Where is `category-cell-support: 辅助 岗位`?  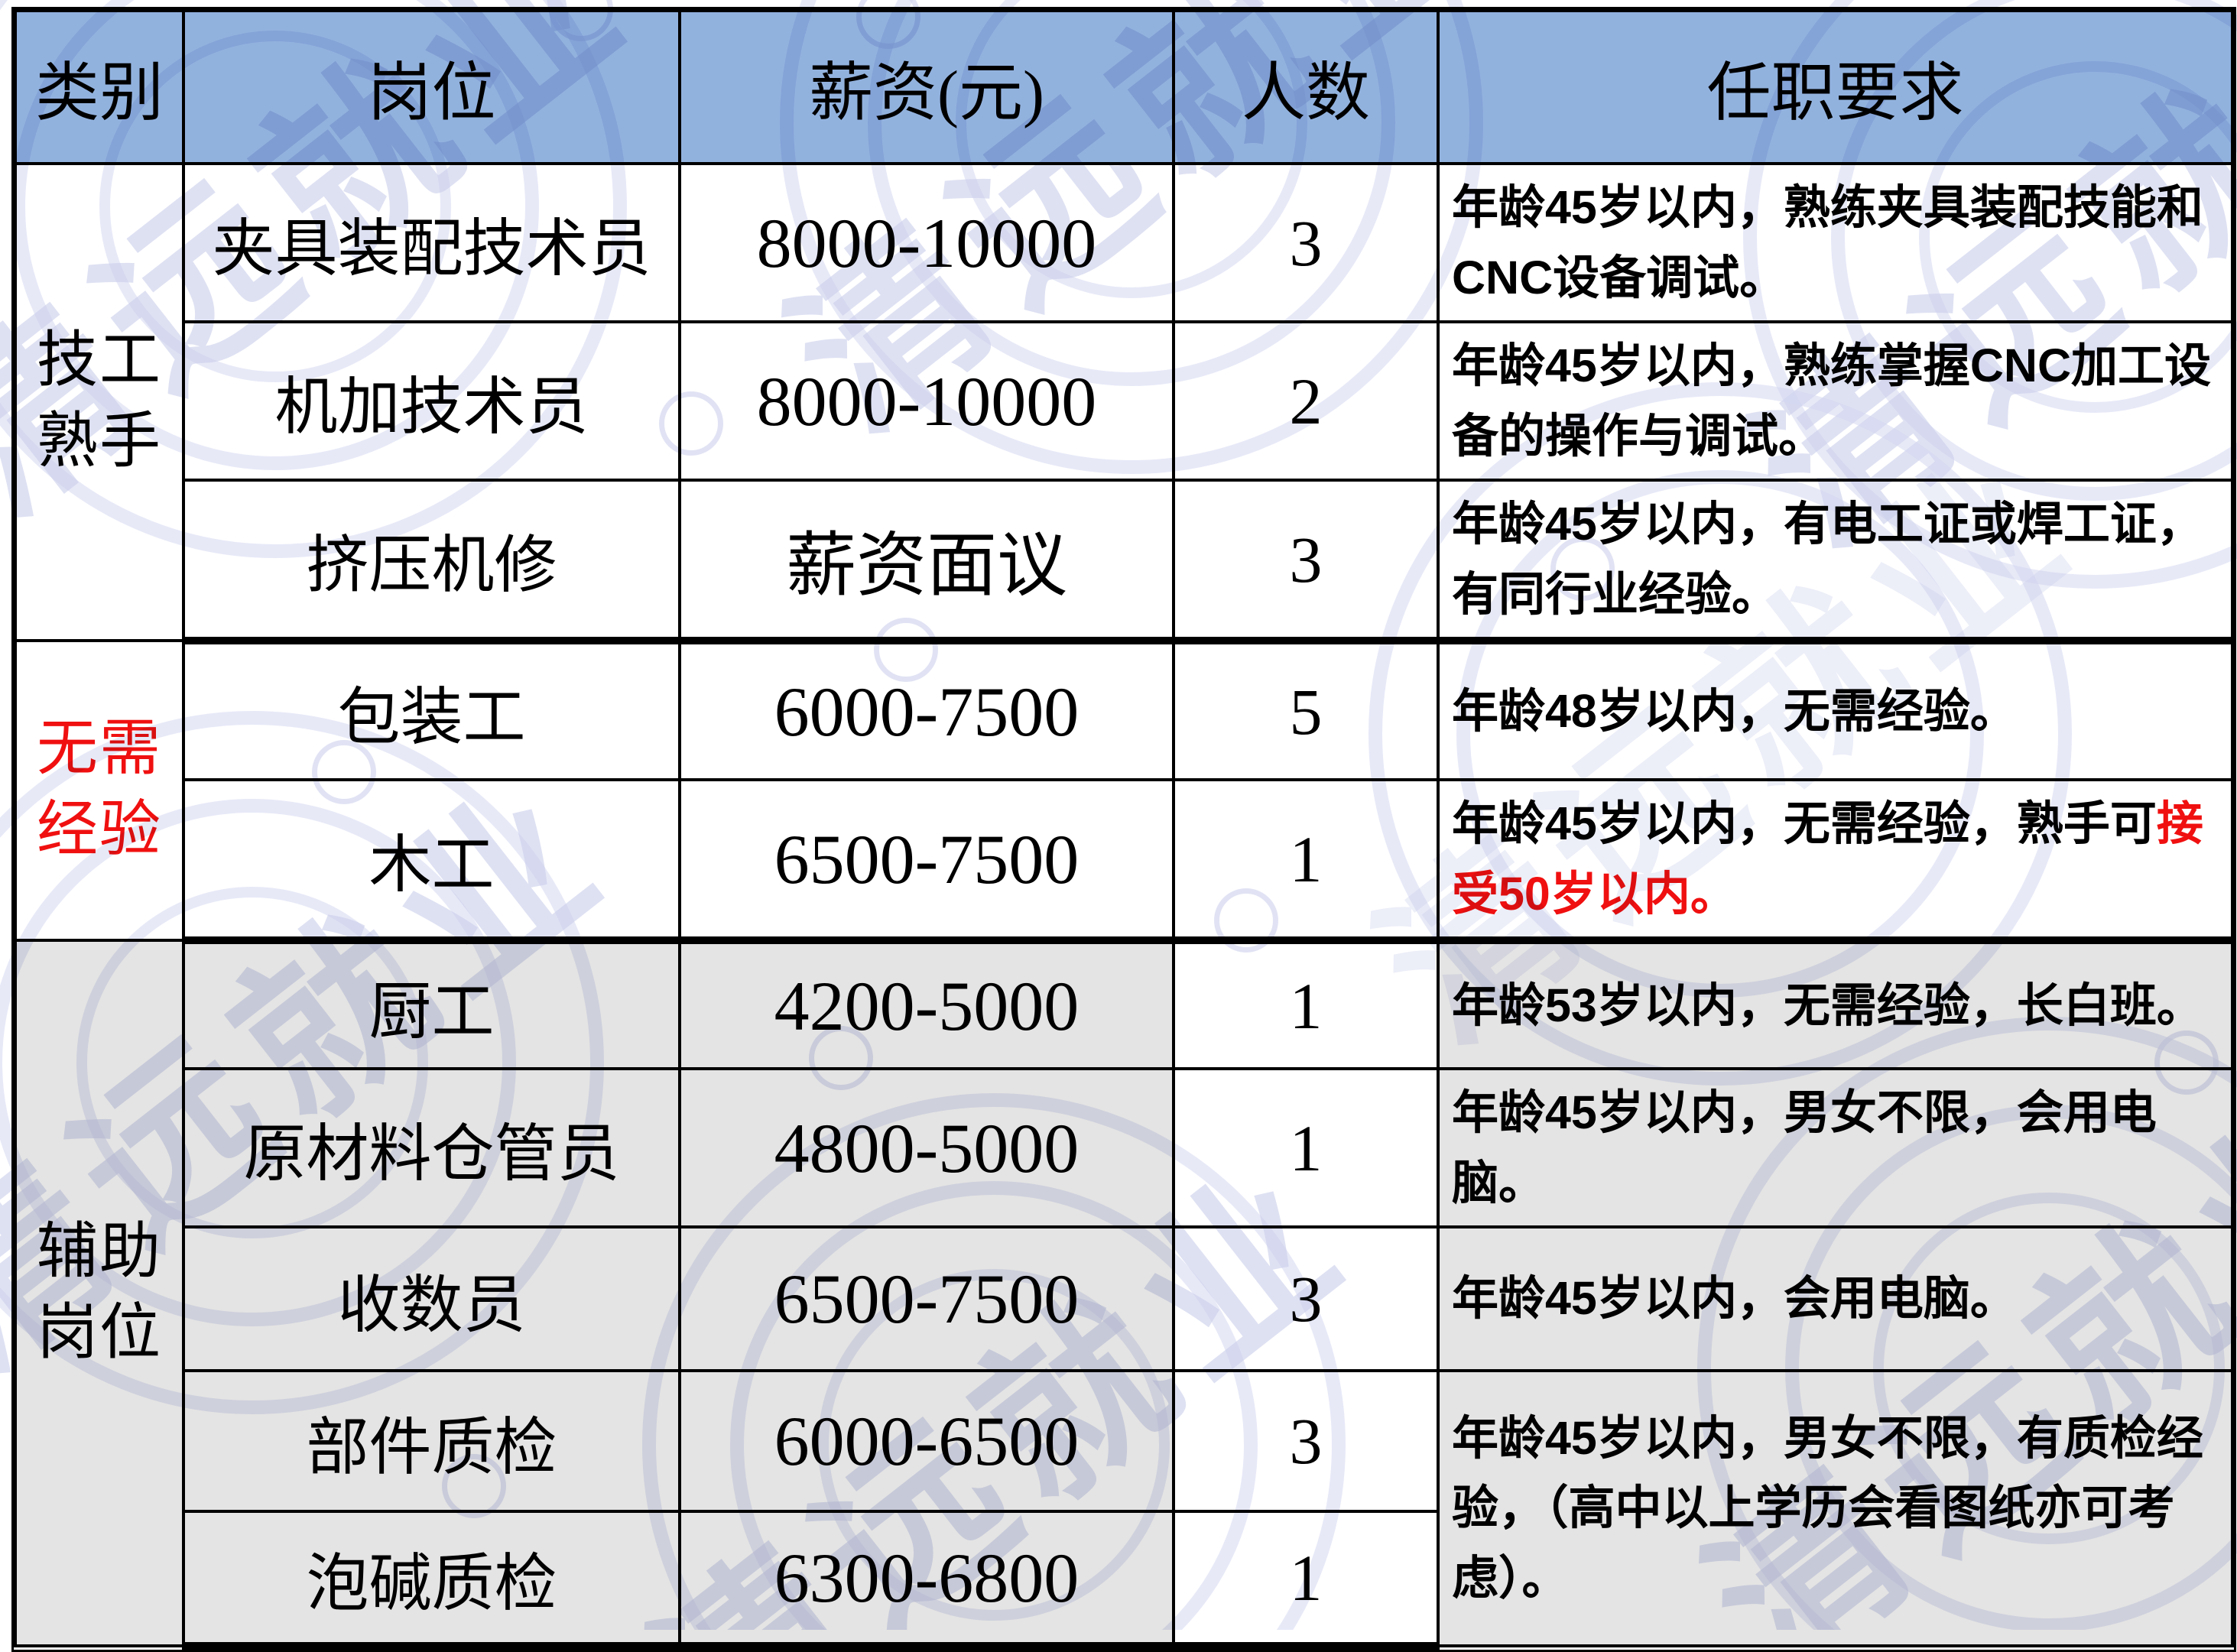 category-cell-support: 辅助 岗位 is located at coordinates (99, 1293).